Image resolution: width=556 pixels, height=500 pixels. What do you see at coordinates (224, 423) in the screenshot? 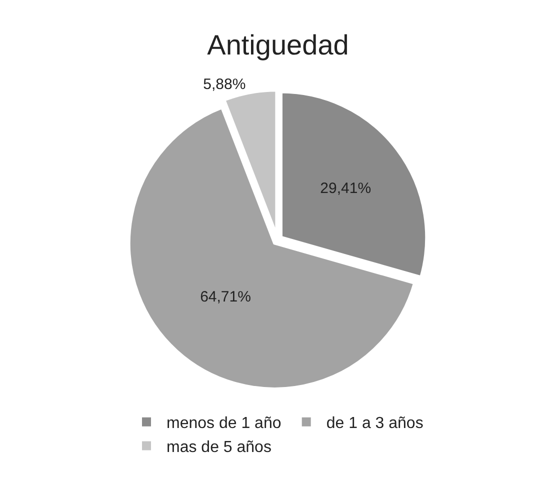
I see `legend-label: menos de 1 año` at bounding box center [224, 423].